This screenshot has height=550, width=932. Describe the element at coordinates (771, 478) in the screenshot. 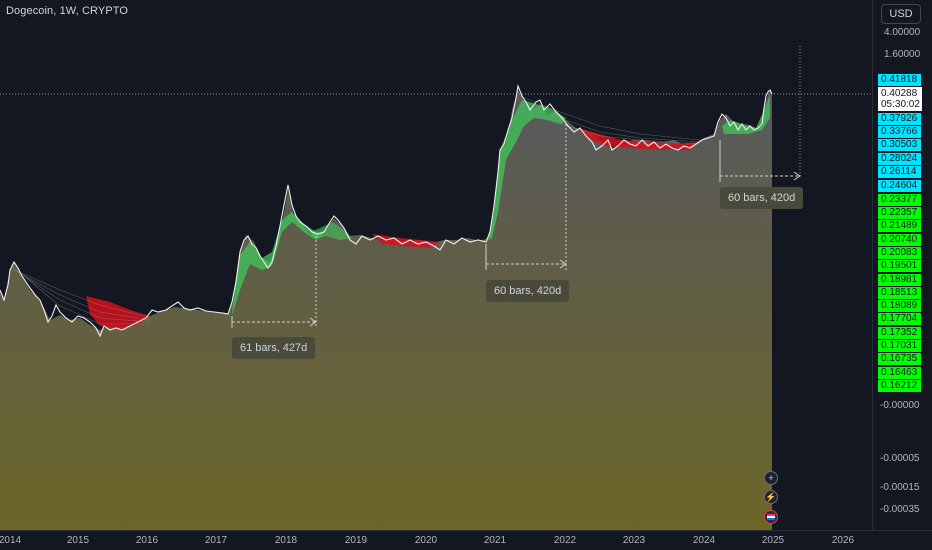

I see `add-icon: +` at that location.